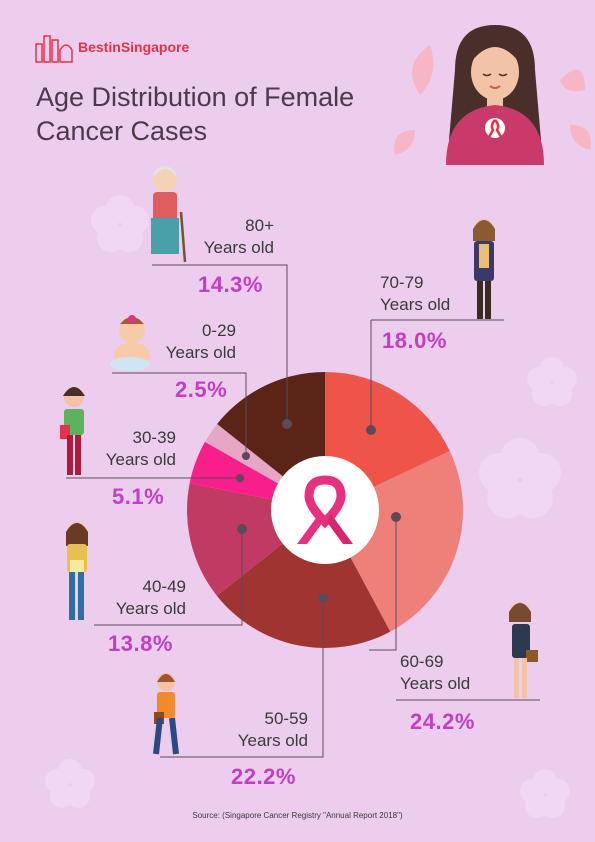  Describe the element at coordinates (140, 459) in the screenshot. I see `label-30-39-unit: Years old` at that location.